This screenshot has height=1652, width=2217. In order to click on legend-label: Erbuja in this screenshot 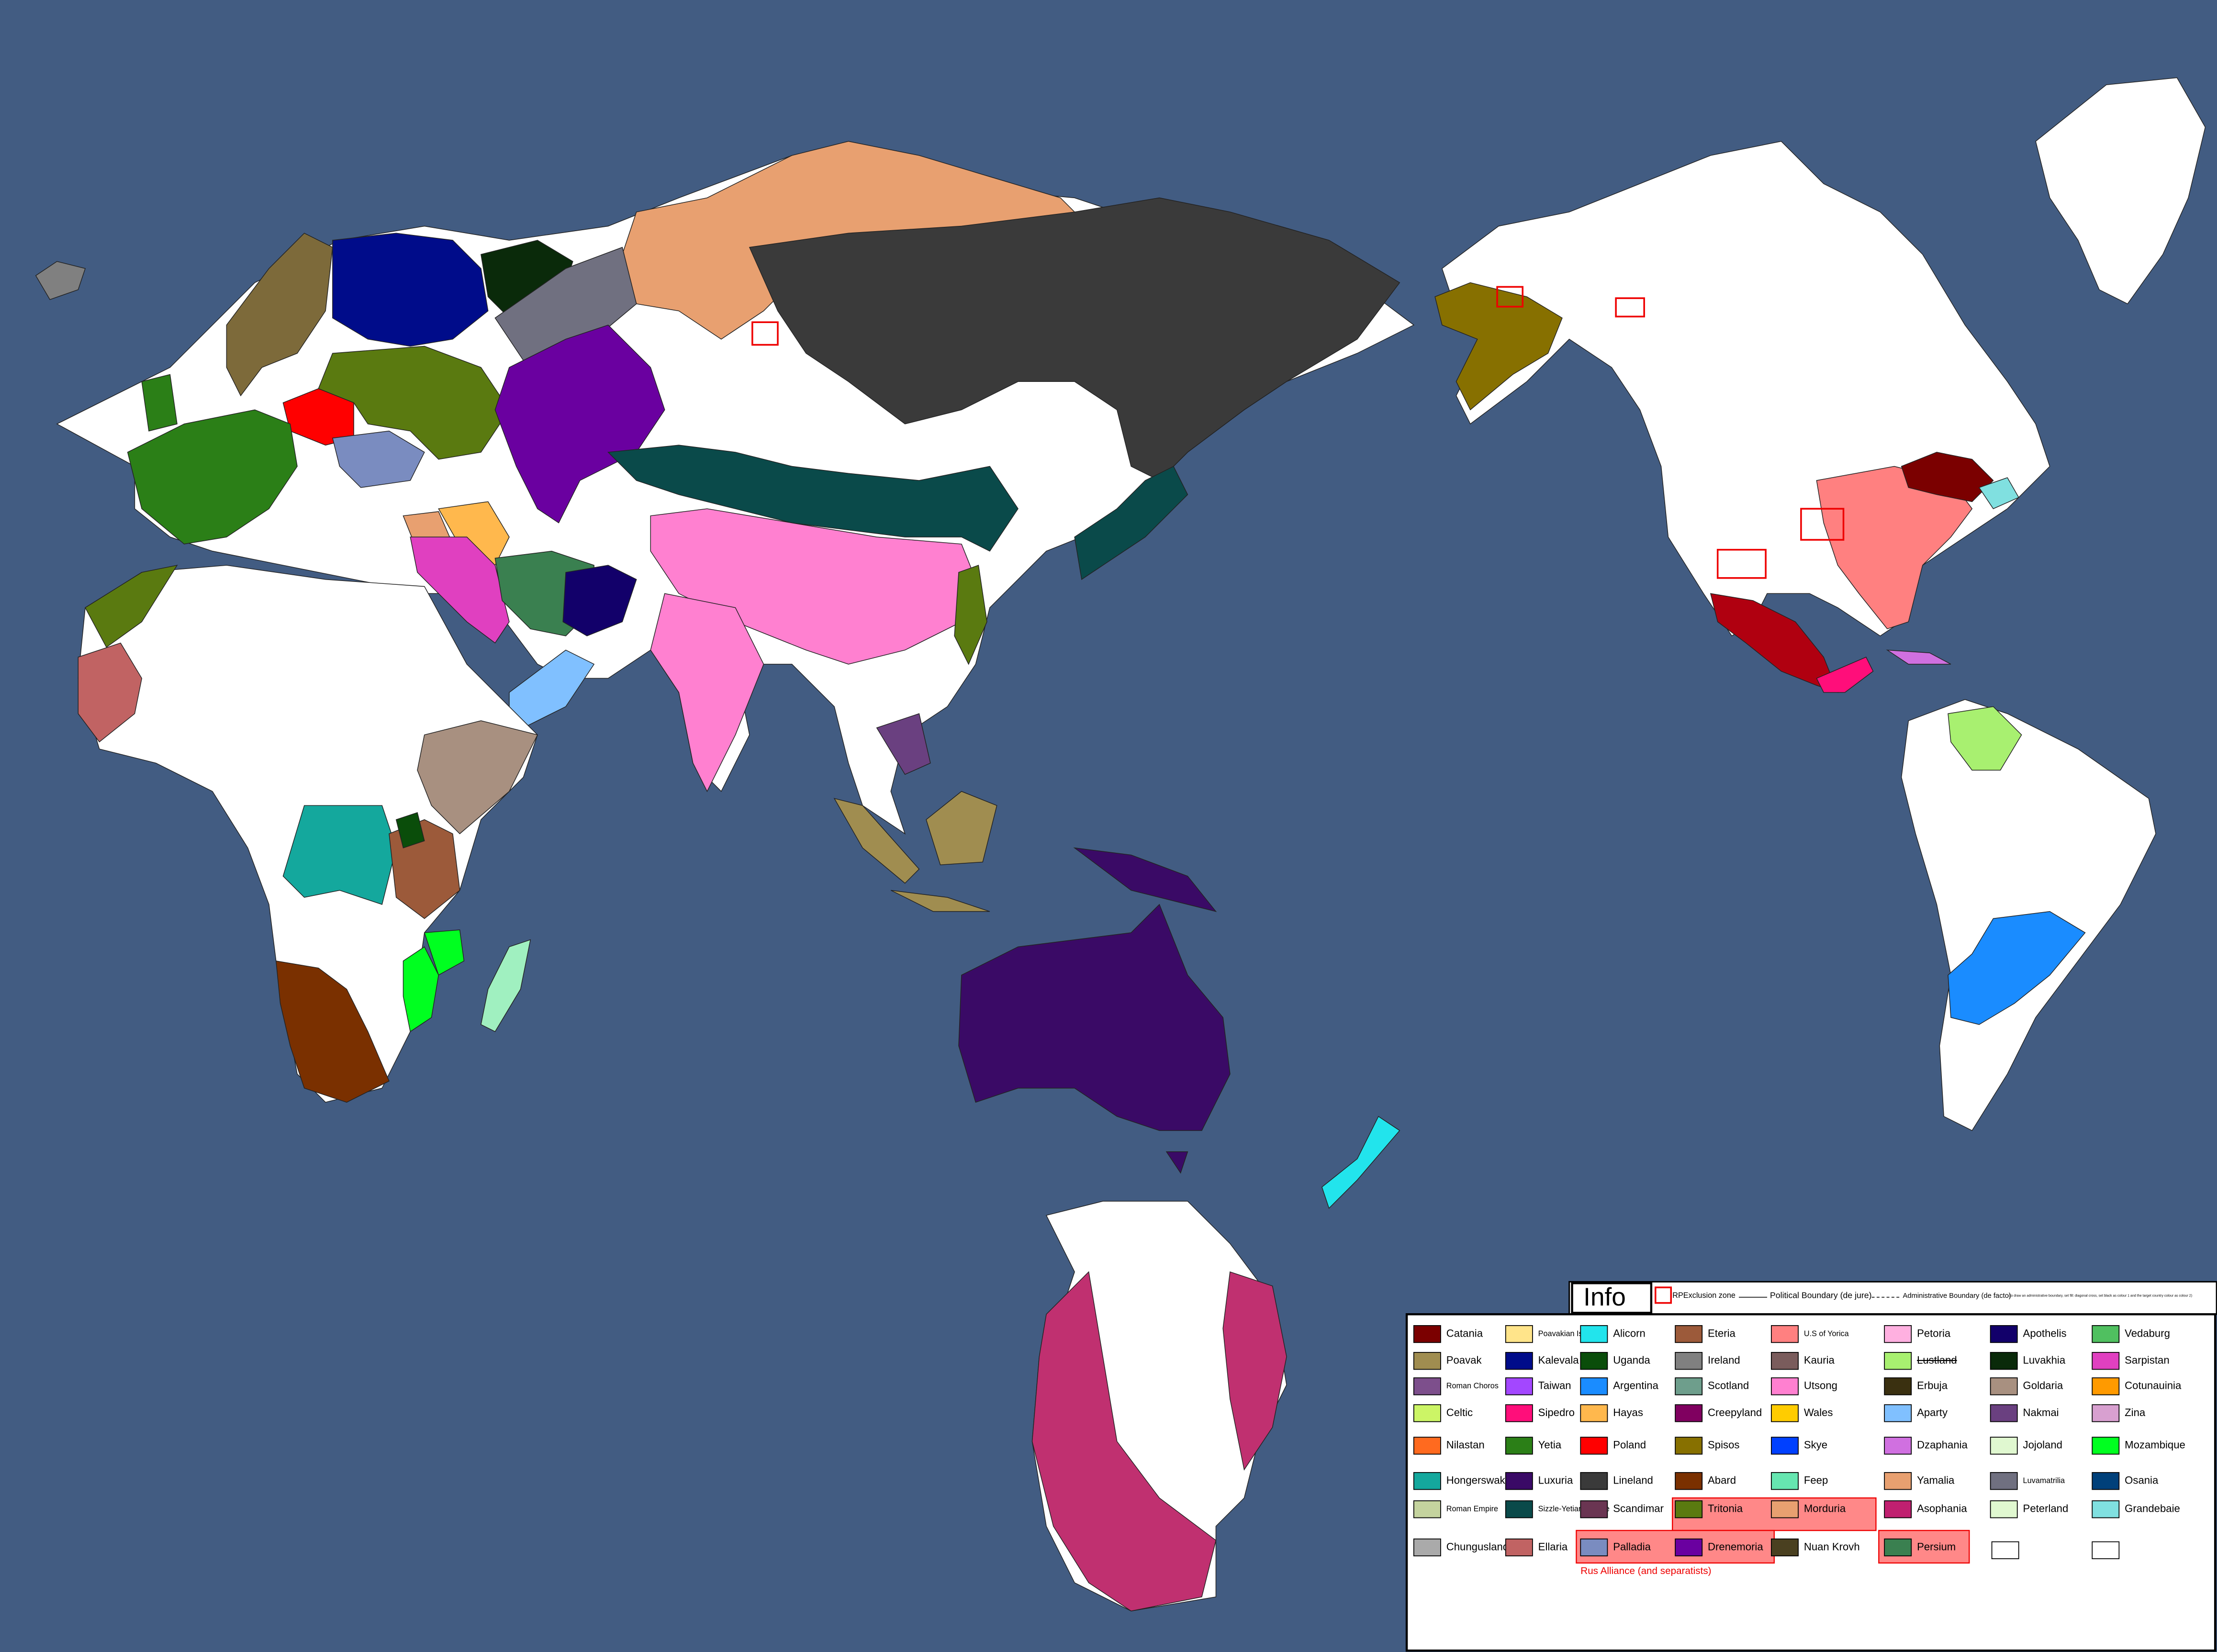, I will do `click(1933, 1386)`.